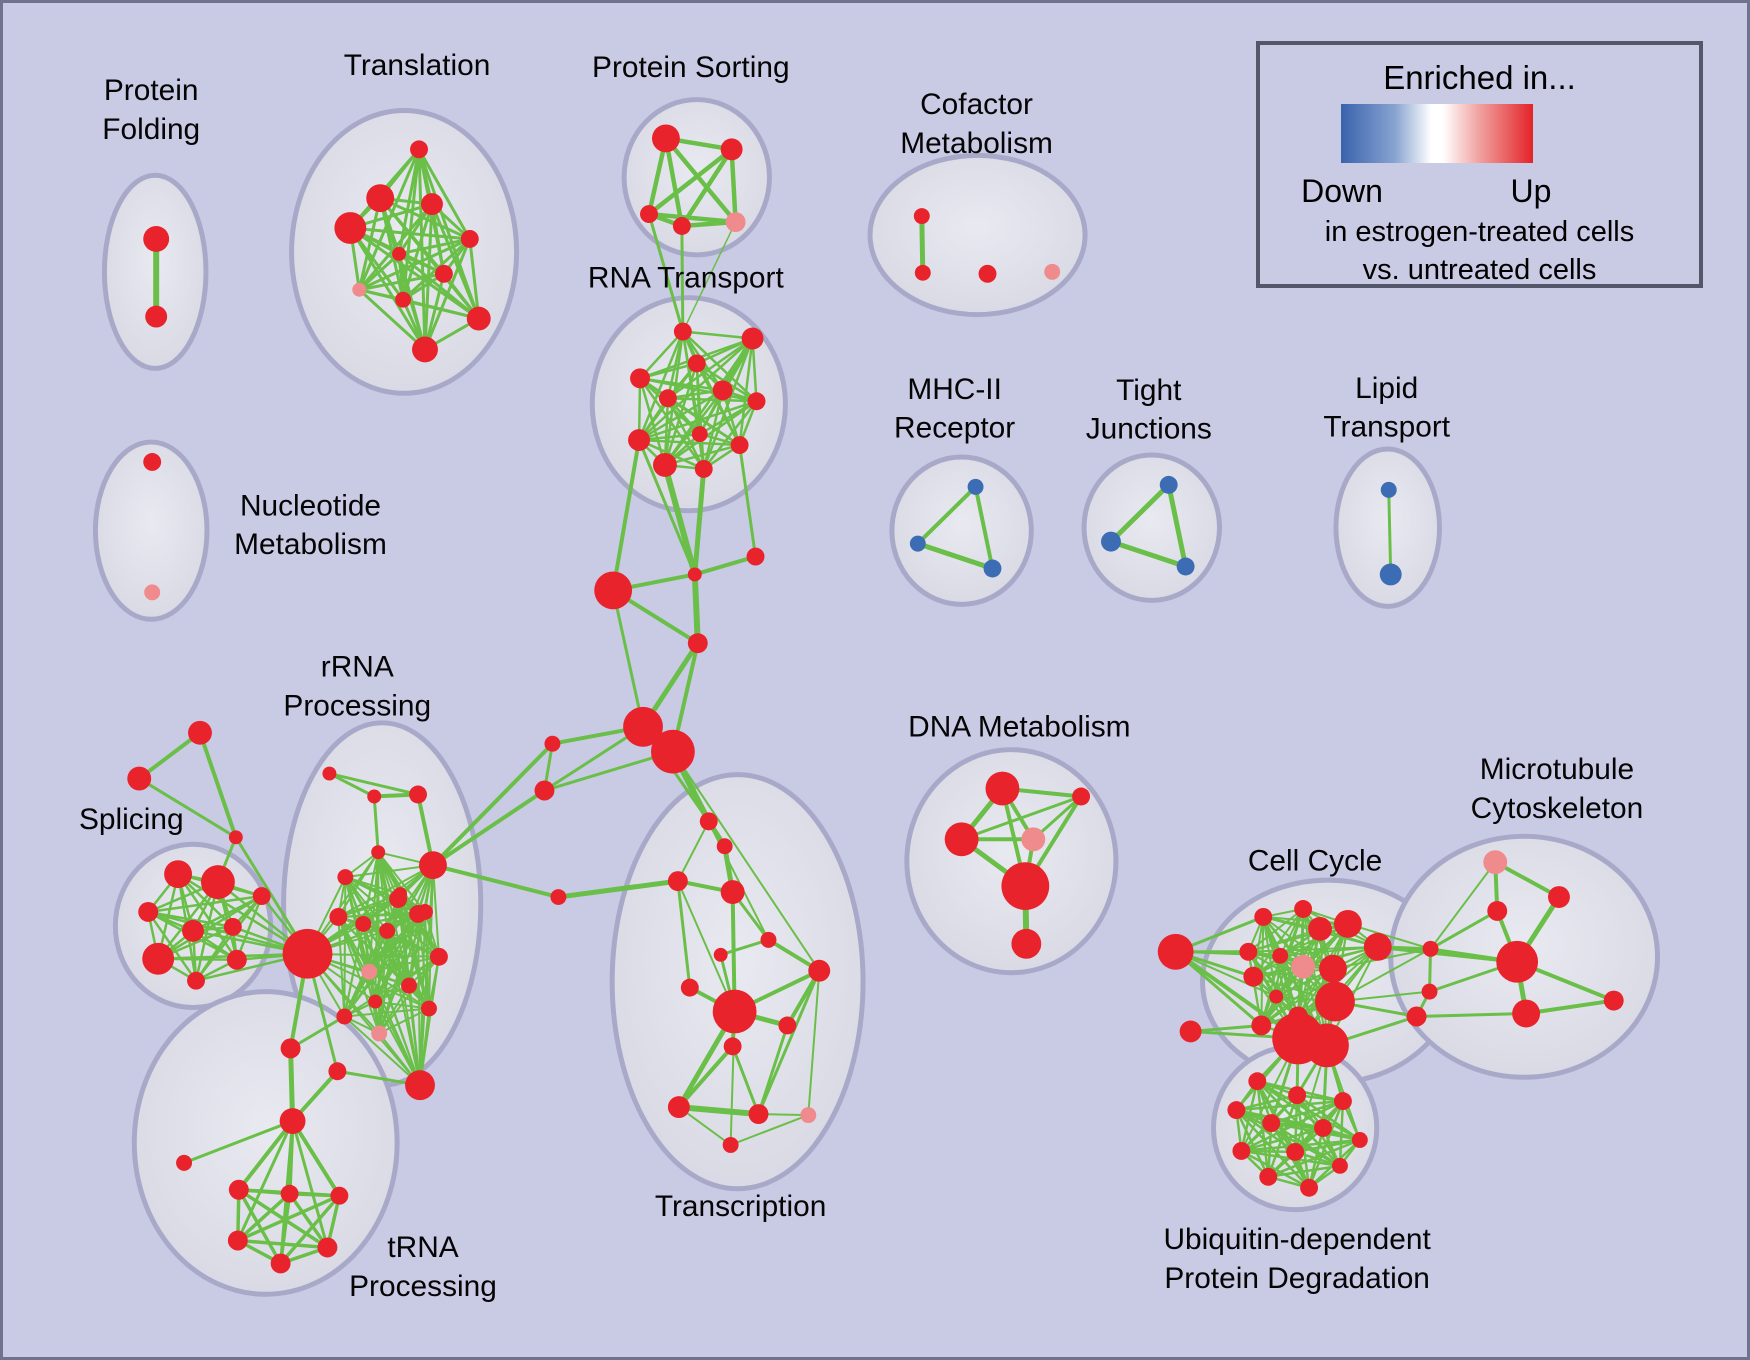 The image size is (1750, 1360). I want to click on node-rt4, so click(640, 378).